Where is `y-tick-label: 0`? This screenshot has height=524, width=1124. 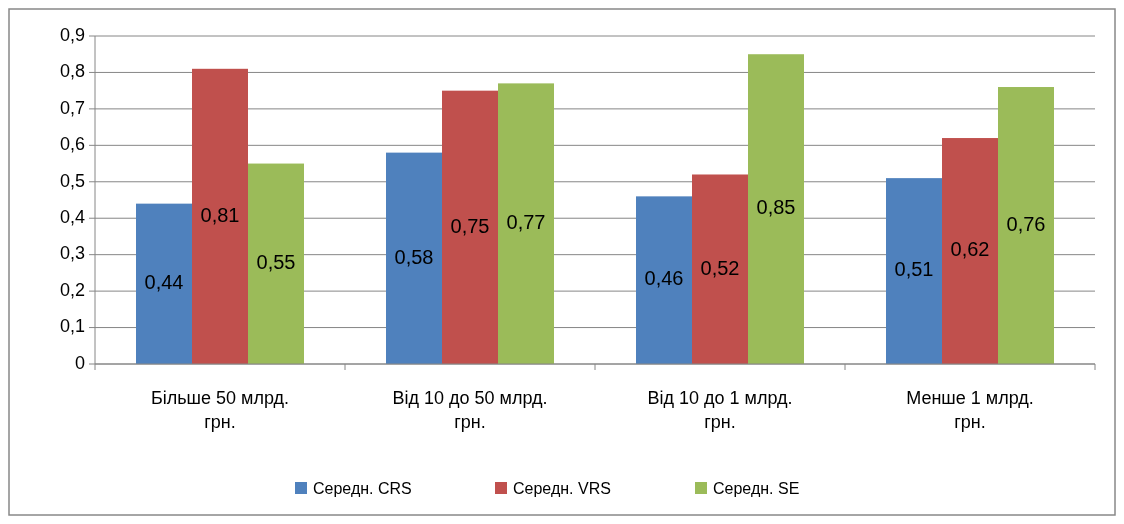 y-tick-label: 0 is located at coordinates (79, 362).